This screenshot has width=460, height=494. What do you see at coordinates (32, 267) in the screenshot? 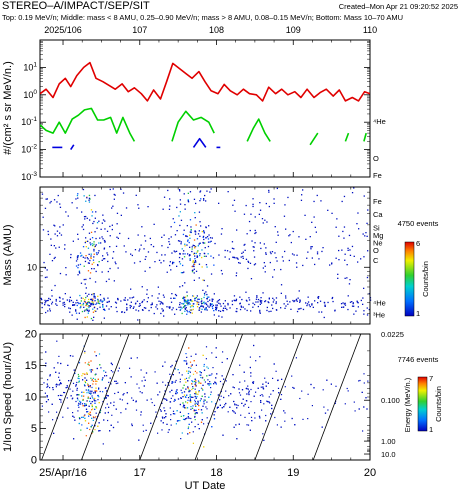
I see `mass-tick-label-0: 10` at bounding box center [32, 267].